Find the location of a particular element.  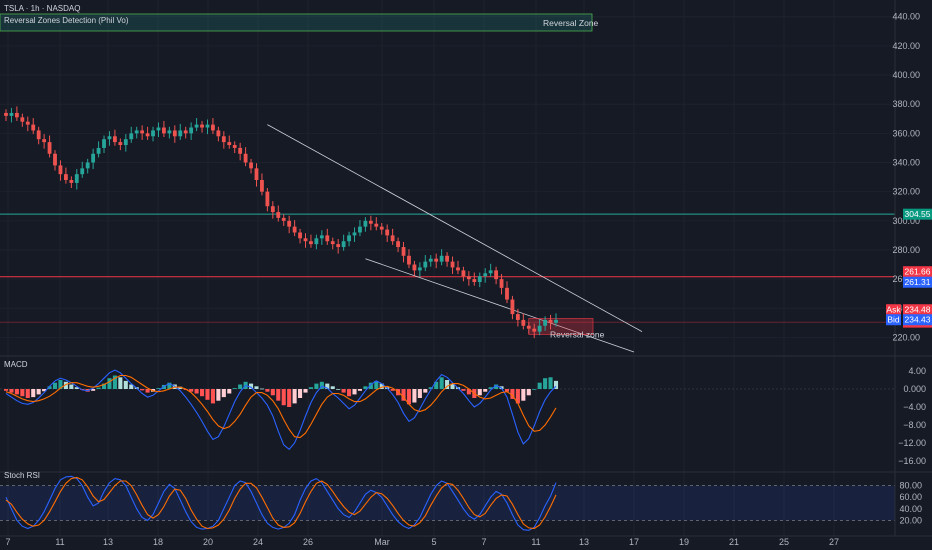

indicator-zone-box is located at coordinates (296, 22).